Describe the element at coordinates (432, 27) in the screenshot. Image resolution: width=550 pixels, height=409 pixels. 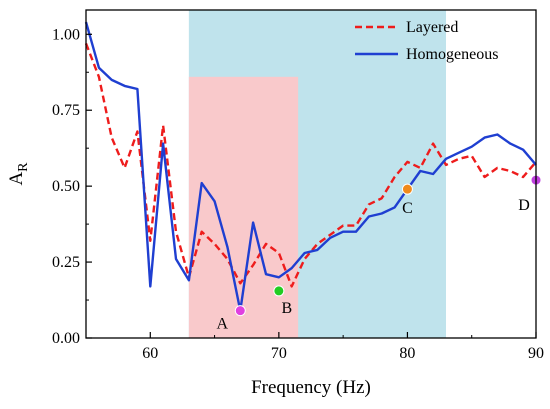
I see `legend-label-layered: Layered` at that location.